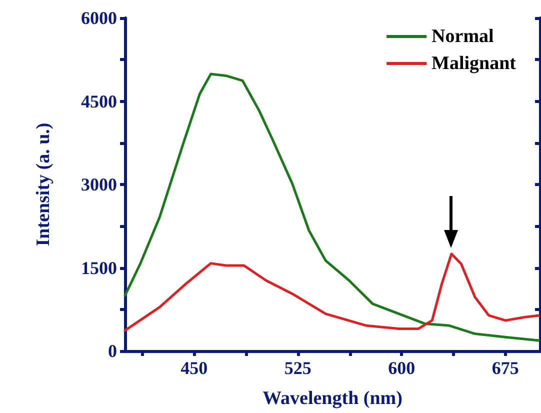  I want to click on x-tick-label: 675, so click(505, 368).